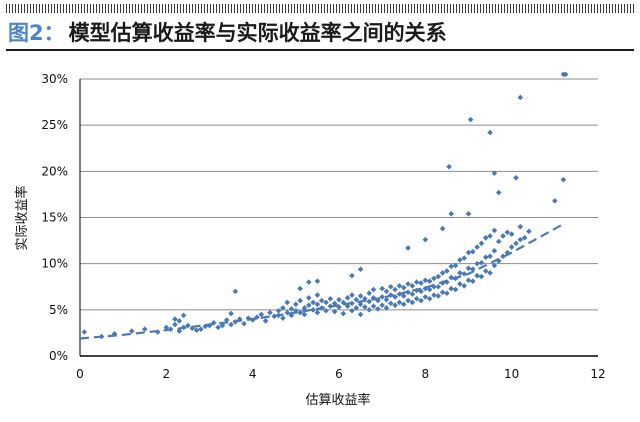  What do you see at coordinates (257, 33) in the screenshot?
I see `figure-title: 模型估算收益率与实际收益率之间的关系` at bounding box center [257, 33].